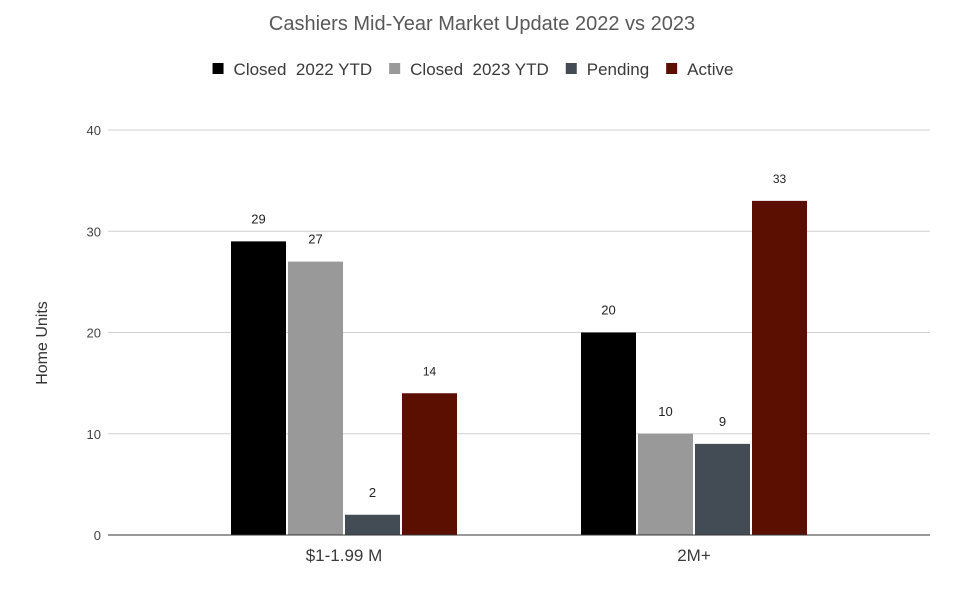 The image size is (959, 595). What do you see at coordinates (430, 371) in the screenshot?
I see `data-label: 14` at bounding box center [430, 371].